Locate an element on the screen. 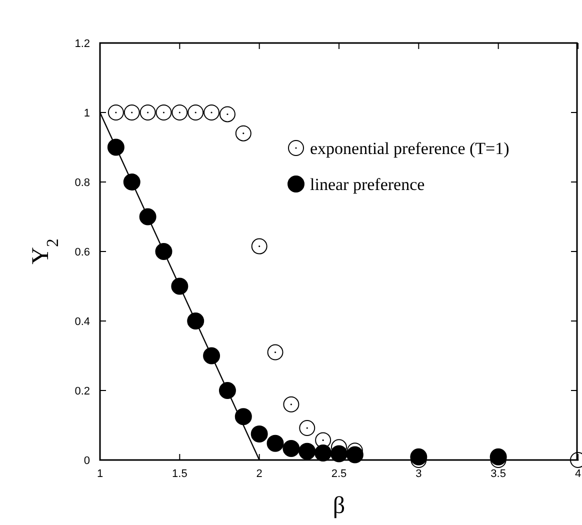  x-tick-label: 2 is located at coordinates (259, 474).